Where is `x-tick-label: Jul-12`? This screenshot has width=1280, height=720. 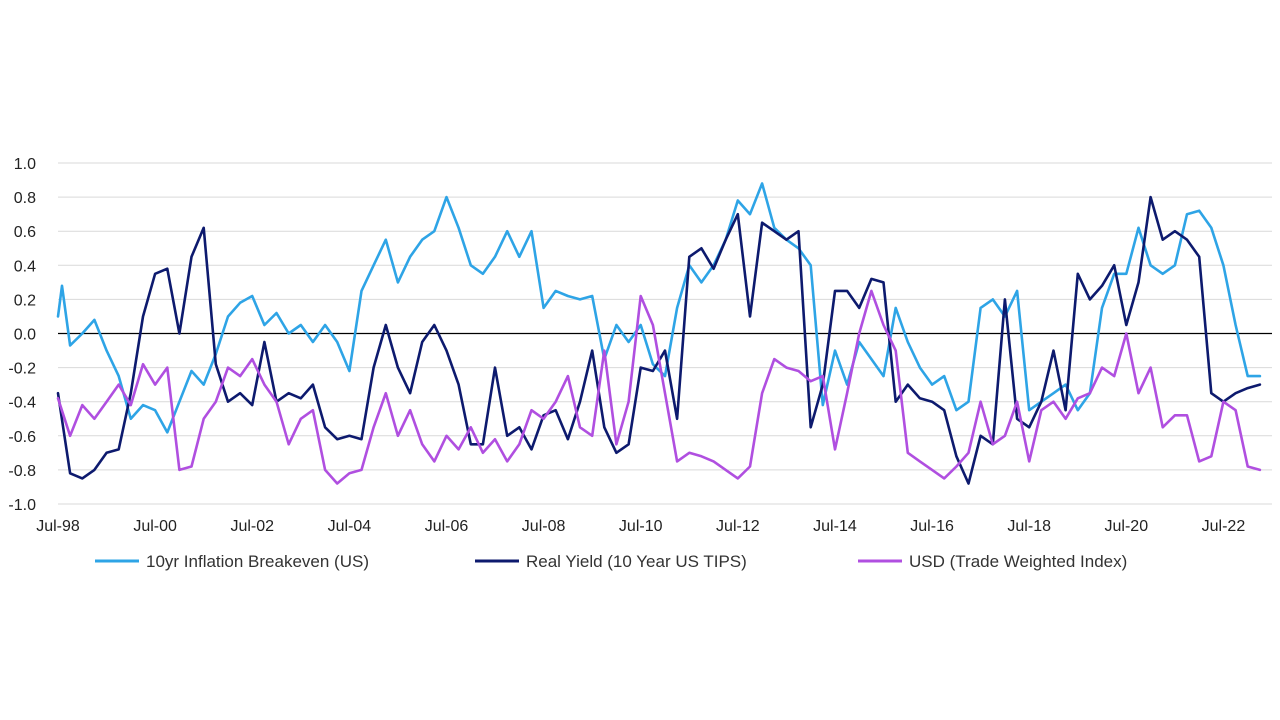
x-tick-label: Jul-12 is located at coordinates (738, 526).